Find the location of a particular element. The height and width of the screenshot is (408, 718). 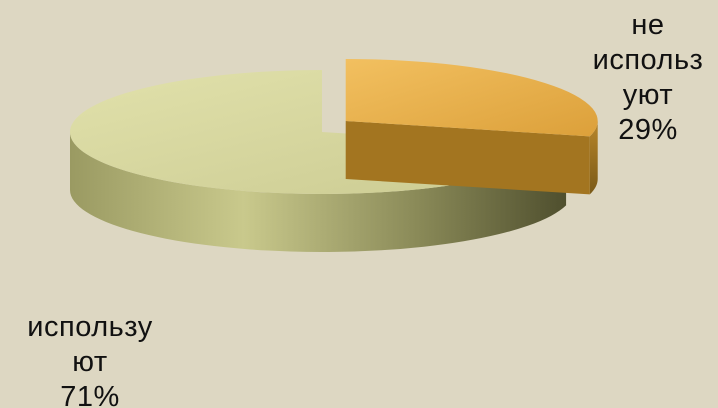

slice-label-used: использу ют 71% is located at coordinates (90, 359).